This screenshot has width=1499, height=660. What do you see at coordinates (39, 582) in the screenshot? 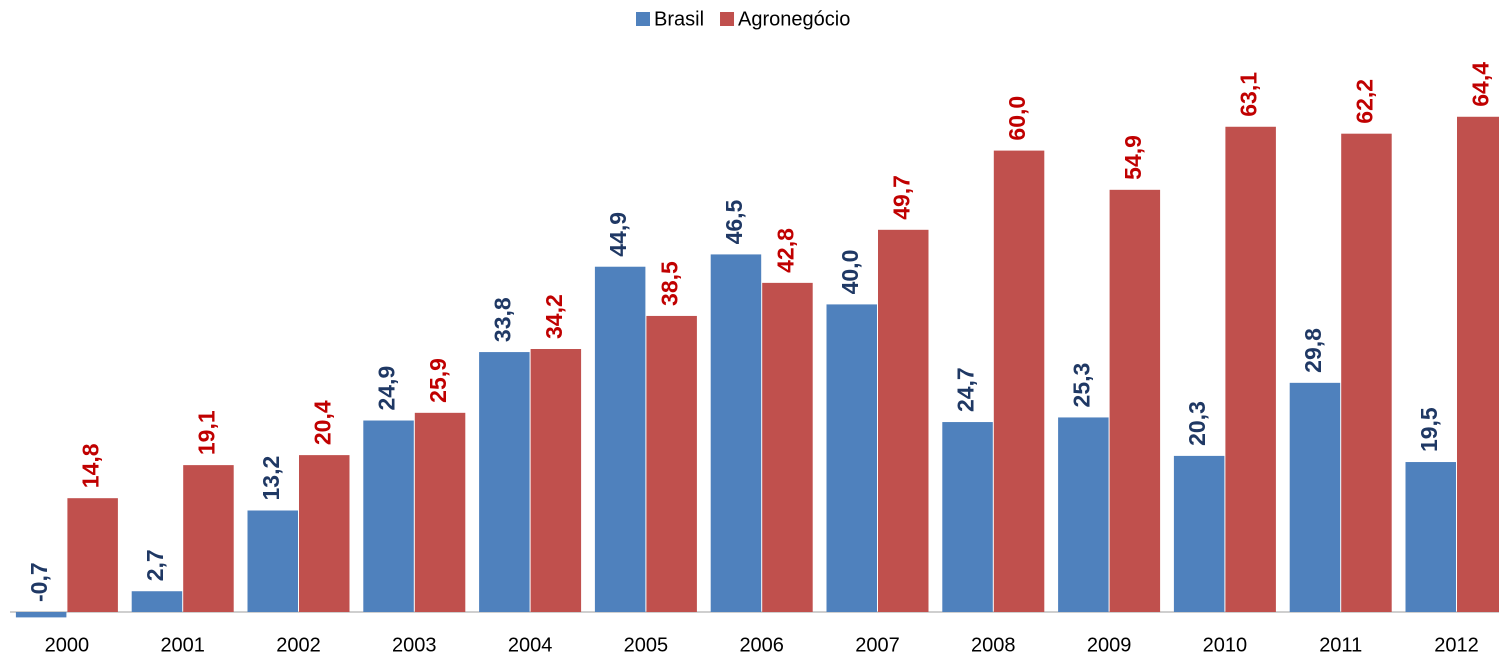
I see `value-label: -0,7` at bounding box center [39, 582].